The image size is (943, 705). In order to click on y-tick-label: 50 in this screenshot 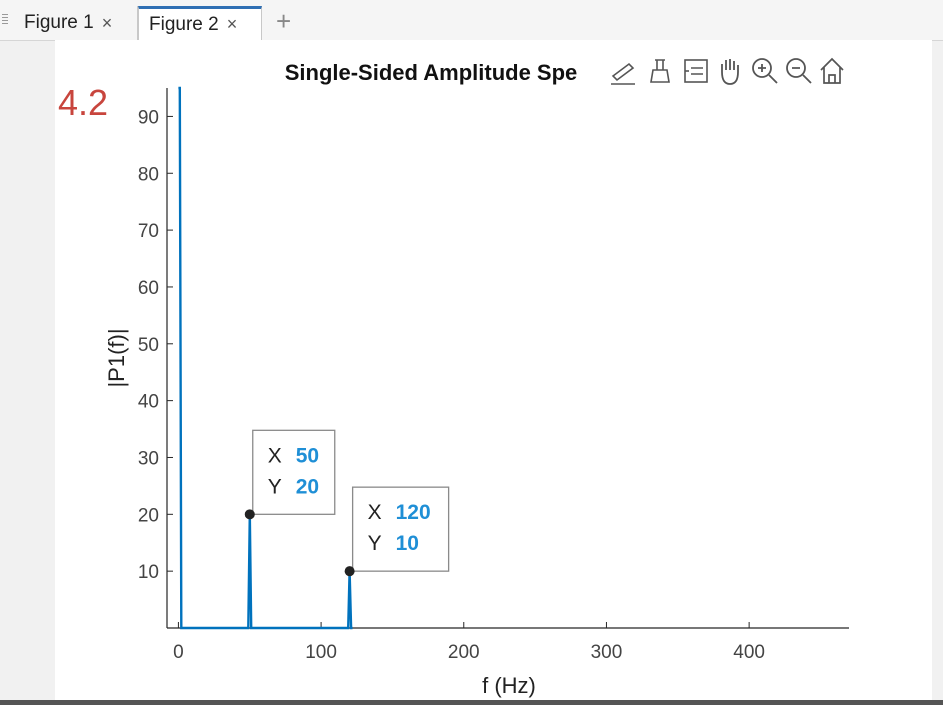, I will do `click(148, 345)`.